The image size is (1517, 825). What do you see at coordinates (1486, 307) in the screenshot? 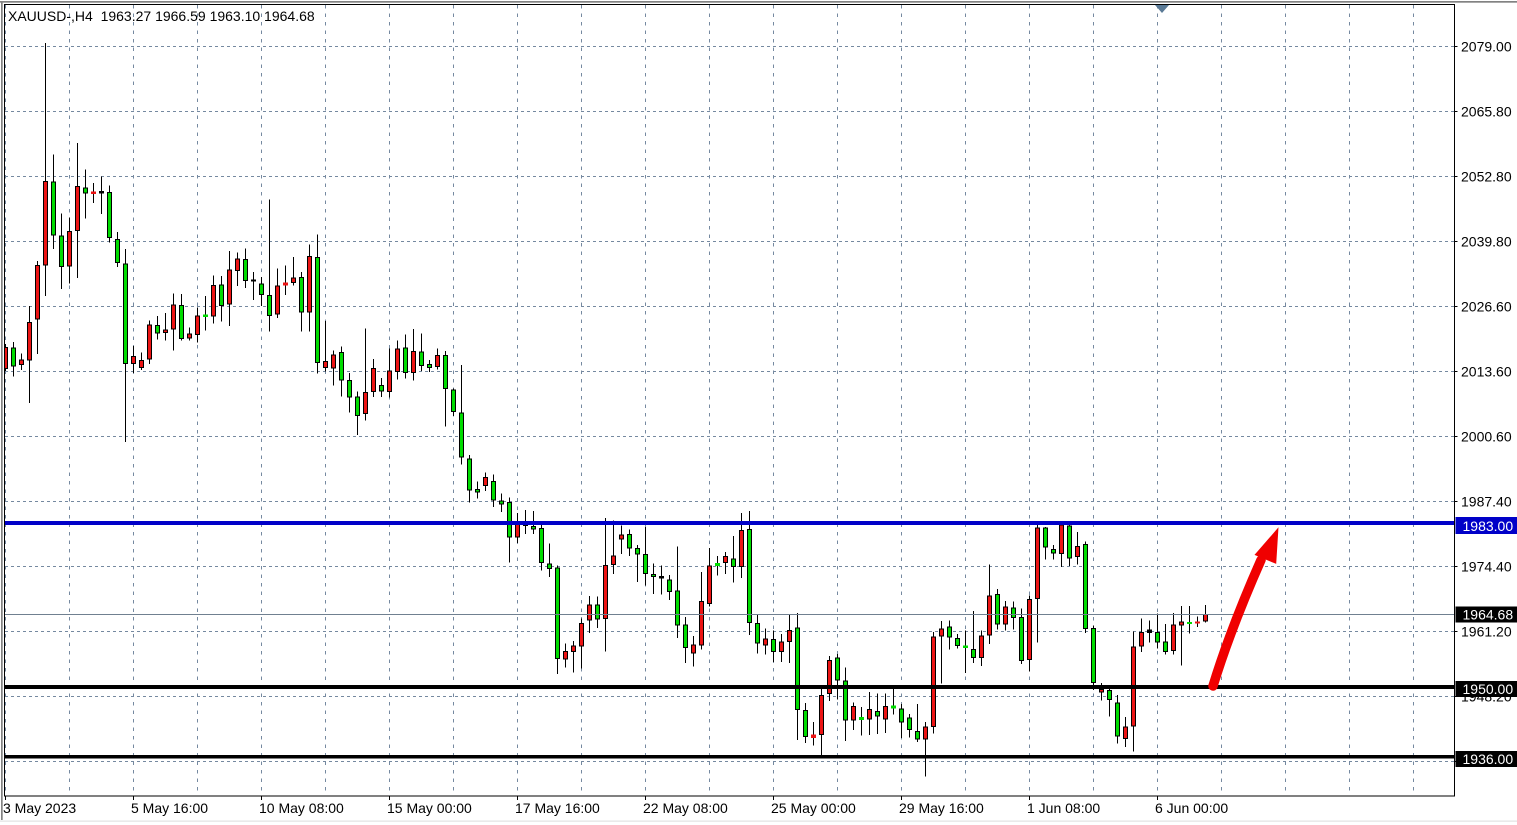
I see `svg-text: 2026.60` at bounding box center [1486, 307].